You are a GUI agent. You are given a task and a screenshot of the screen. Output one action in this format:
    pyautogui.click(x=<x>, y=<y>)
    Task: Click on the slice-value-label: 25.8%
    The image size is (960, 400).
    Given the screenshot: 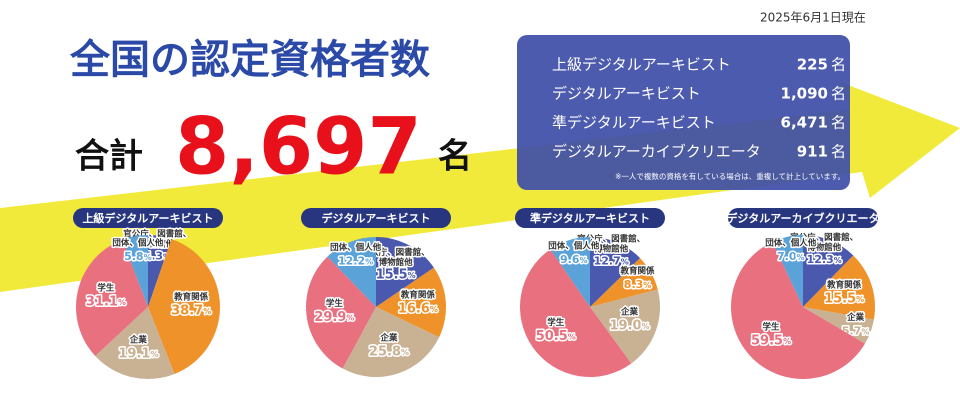 What is the action you would take?
    pyautogui.click(x=389, y=351)
    